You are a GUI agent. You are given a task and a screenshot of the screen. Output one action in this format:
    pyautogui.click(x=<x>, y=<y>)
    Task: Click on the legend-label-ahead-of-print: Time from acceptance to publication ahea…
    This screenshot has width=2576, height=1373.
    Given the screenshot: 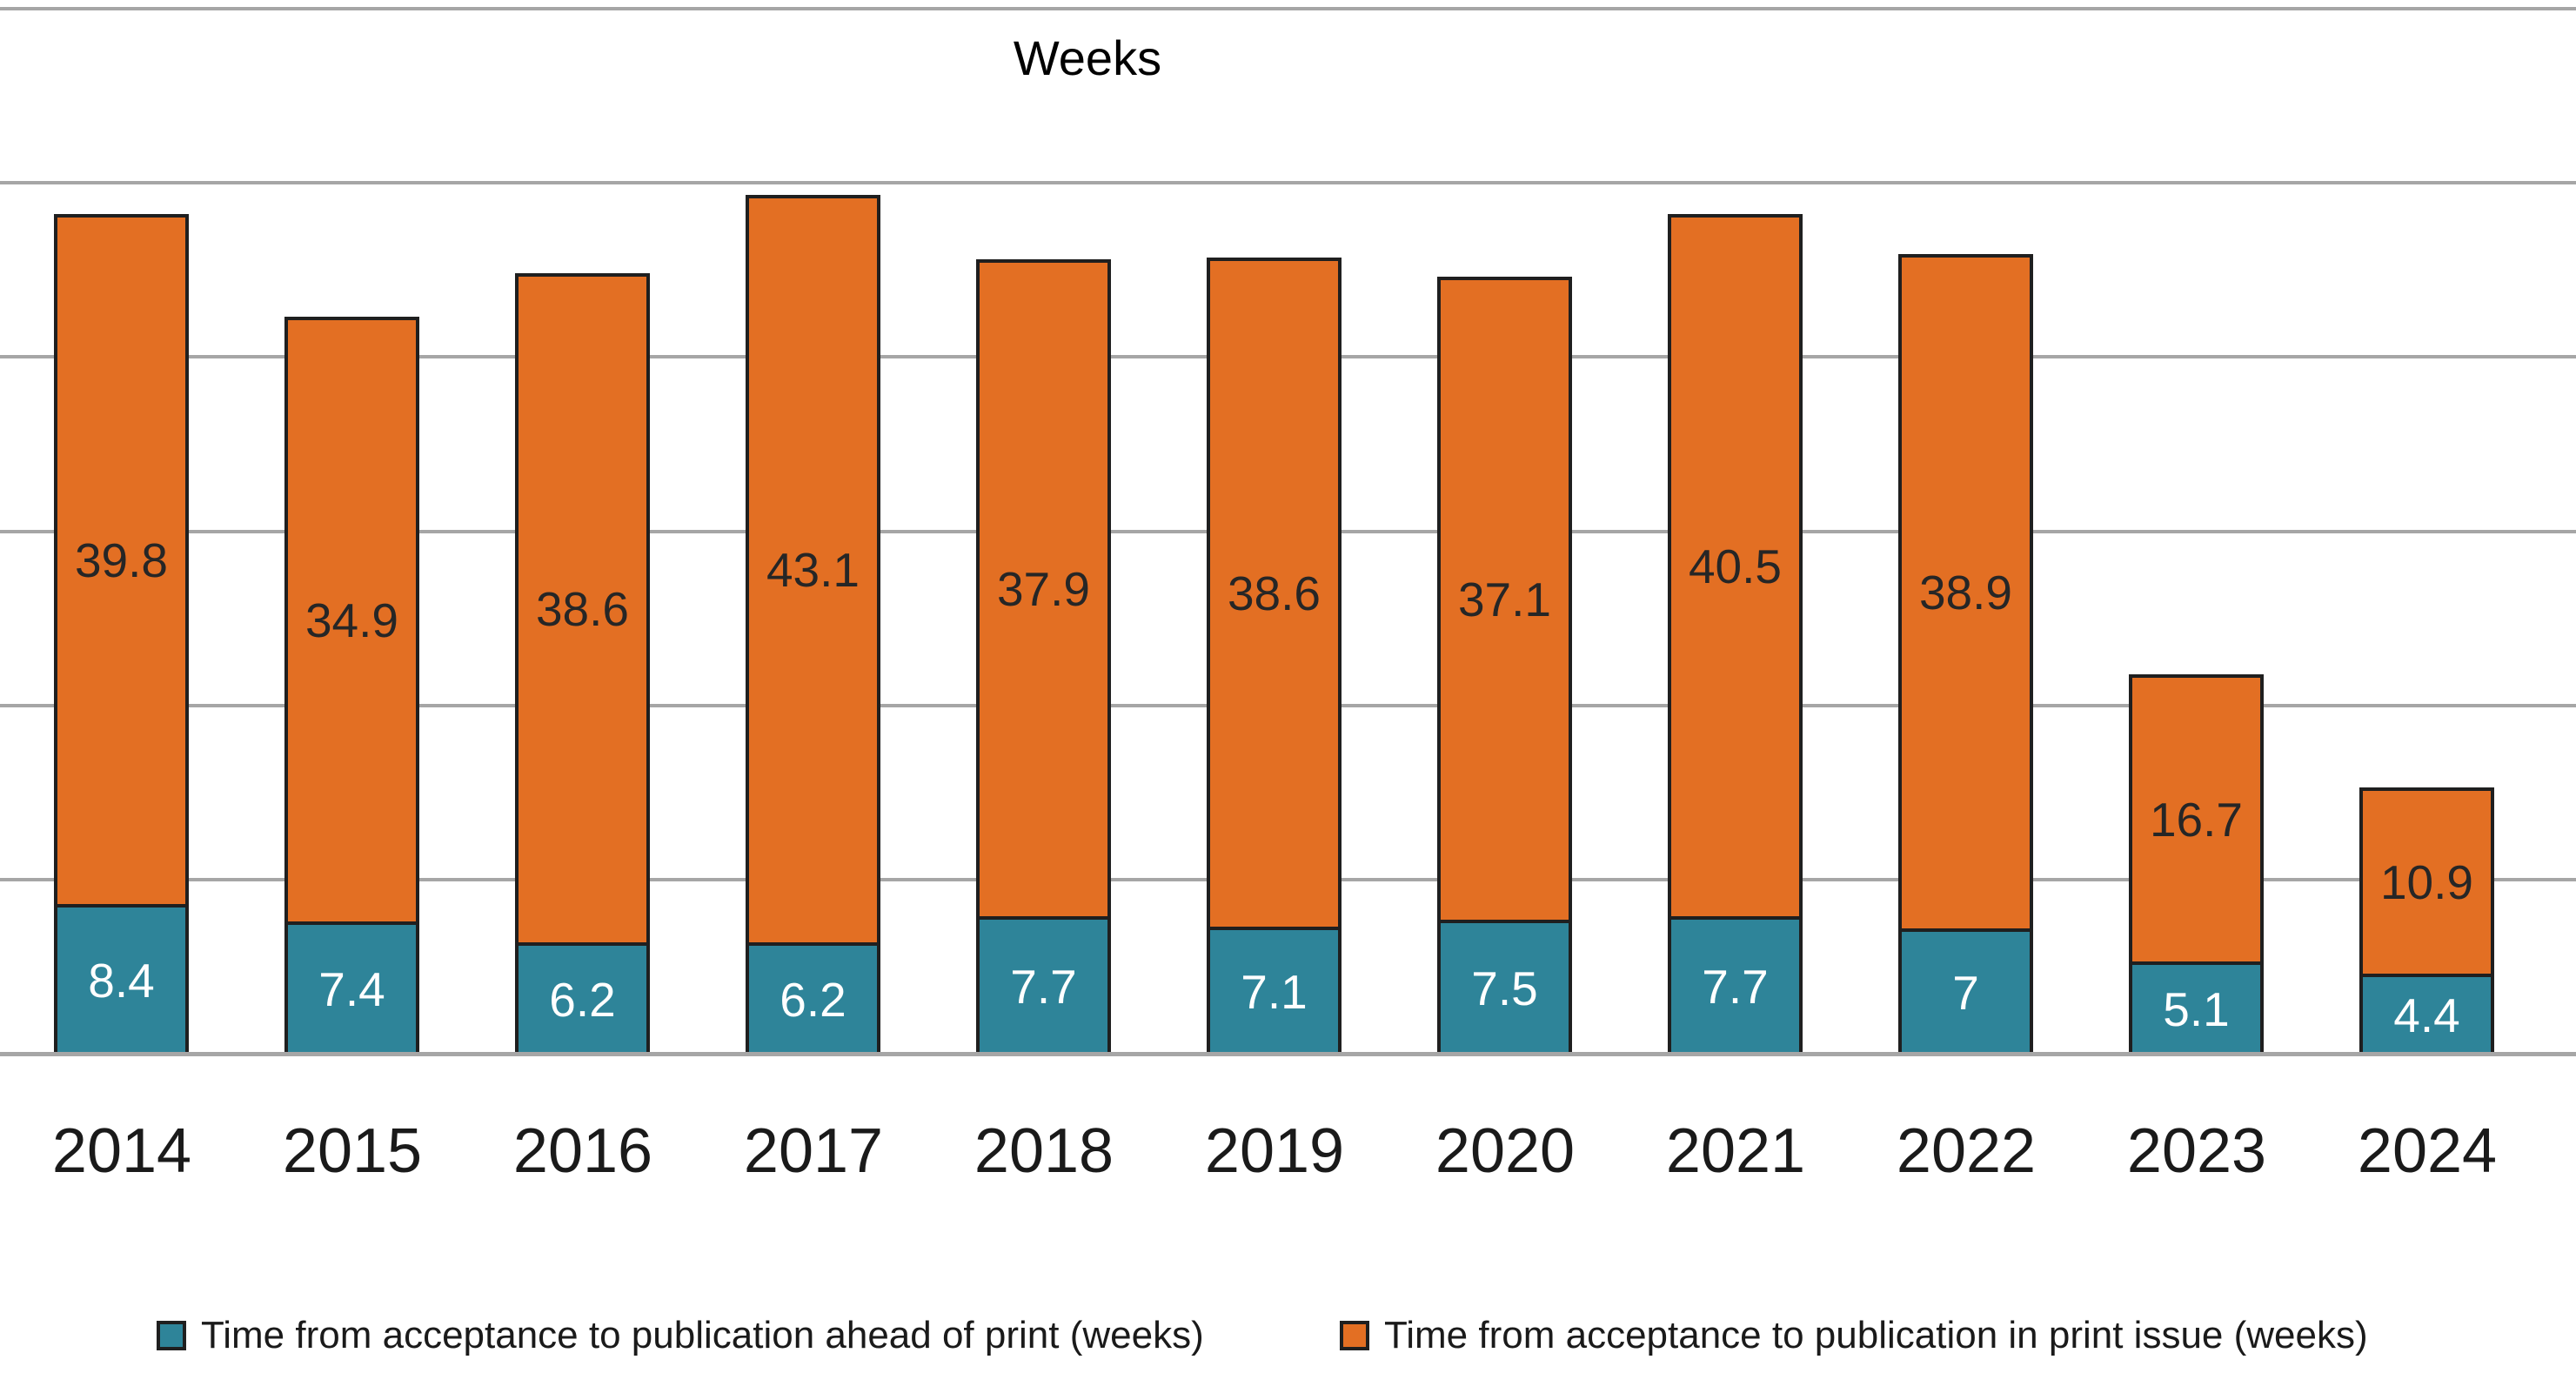 What is the action you would take?
    pyautogui.click(x=702, y=1335)
    